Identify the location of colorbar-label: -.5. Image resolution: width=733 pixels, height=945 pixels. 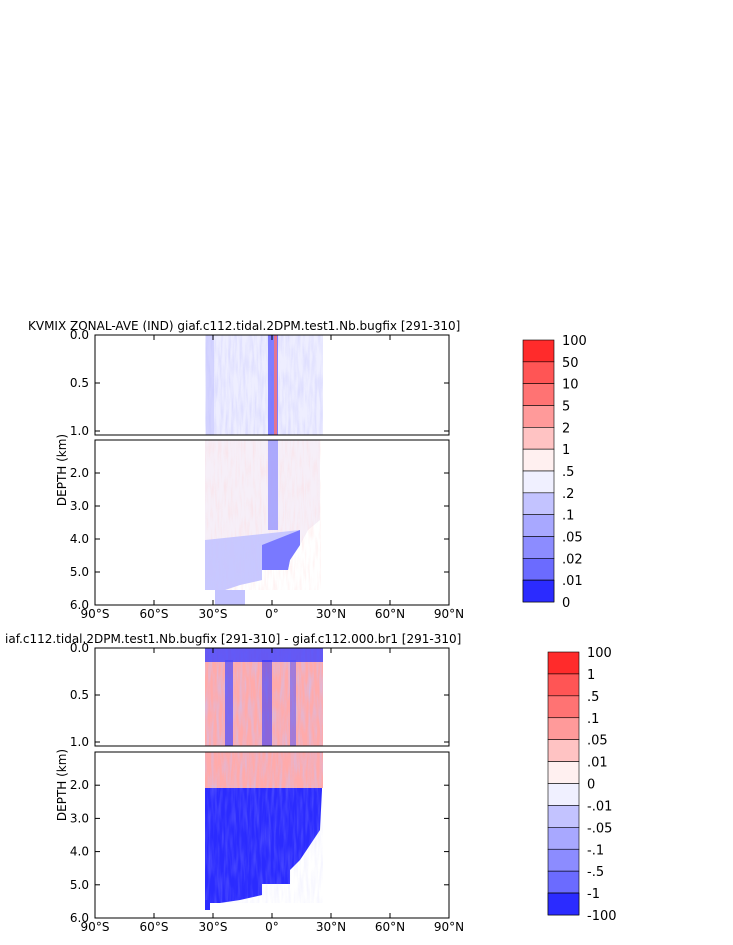
(595, 872).